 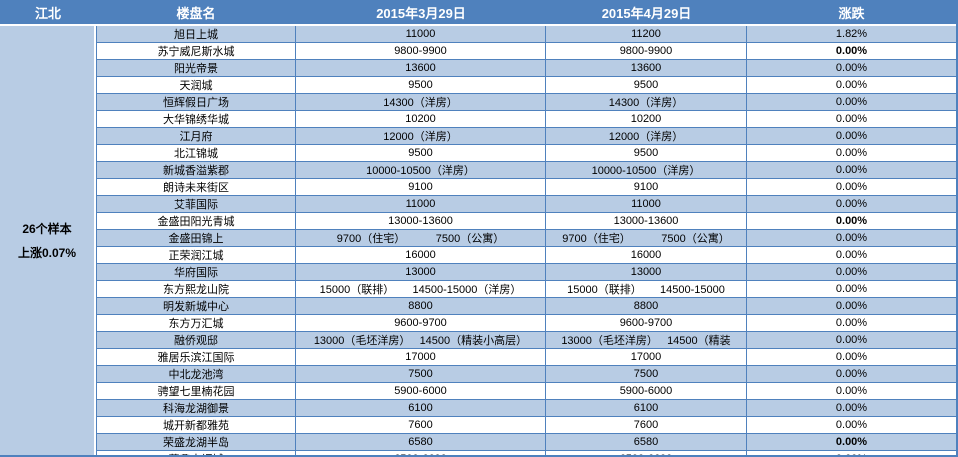 What do you see at coordinates (851, 13) in the screenshot?
I see `column-header-change: 涨跌` at bounding box center [851, 13].